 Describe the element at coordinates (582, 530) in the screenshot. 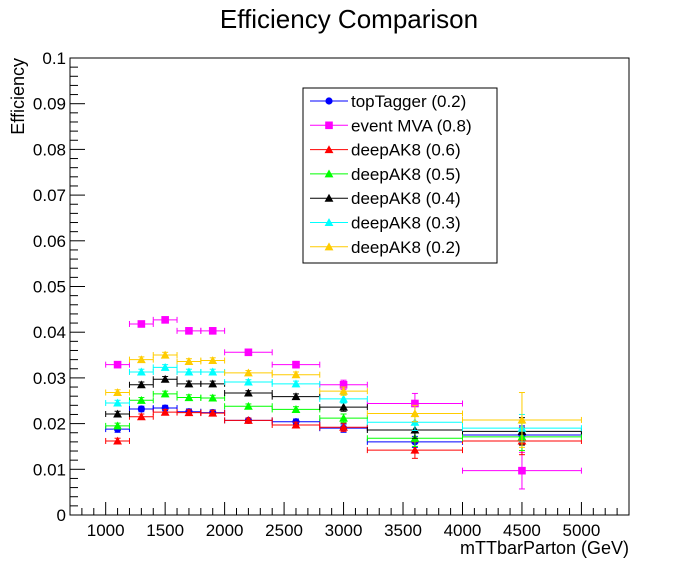

I see `x-tick-label: 5000` at that location.